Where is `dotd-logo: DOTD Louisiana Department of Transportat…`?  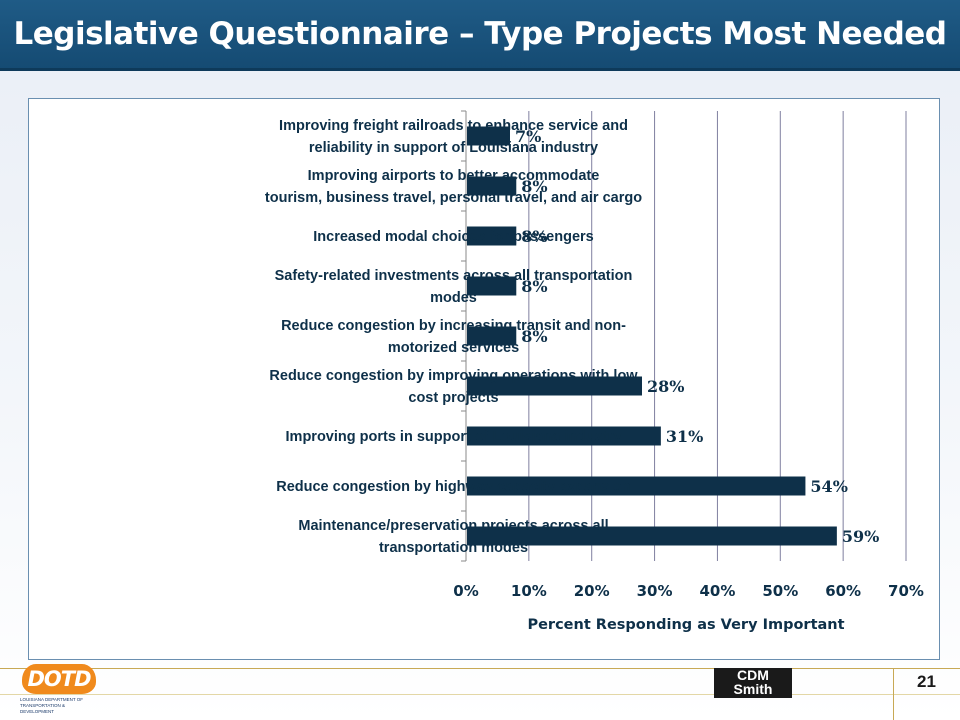 dotd-logo: DOTD Louisiana Department of Transportat… is located at coordinates (58, 691).